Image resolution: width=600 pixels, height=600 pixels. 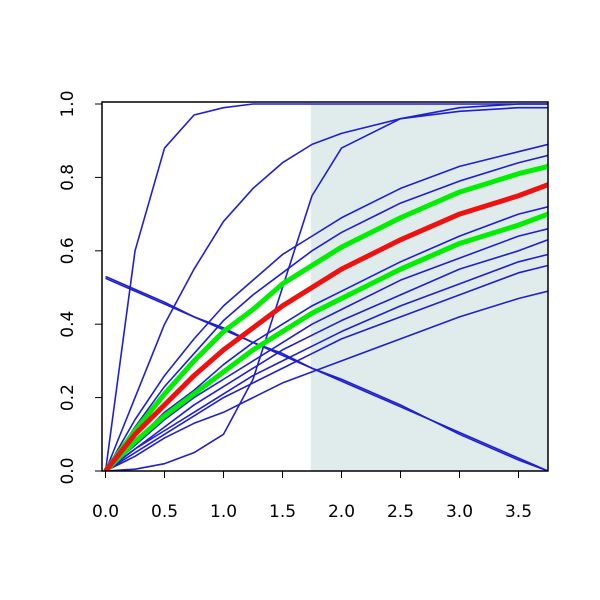 I want to click on y-tick-label: 0.6, so click(x=68, y=250).